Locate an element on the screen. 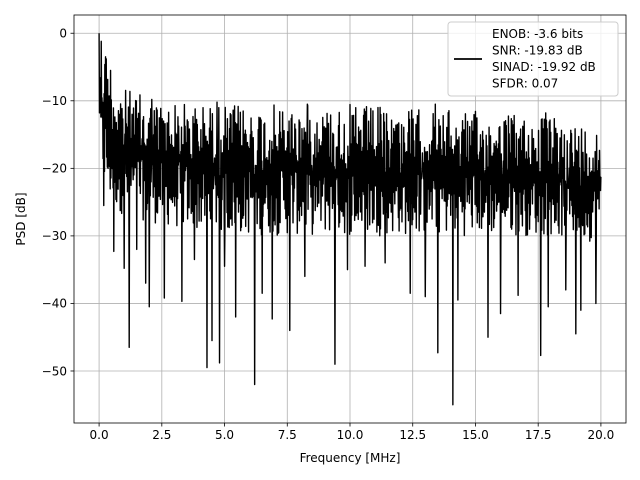 The image size is (640, 480). x-axis-label: Frequency [MHz] is located at coordinates (350, 458).